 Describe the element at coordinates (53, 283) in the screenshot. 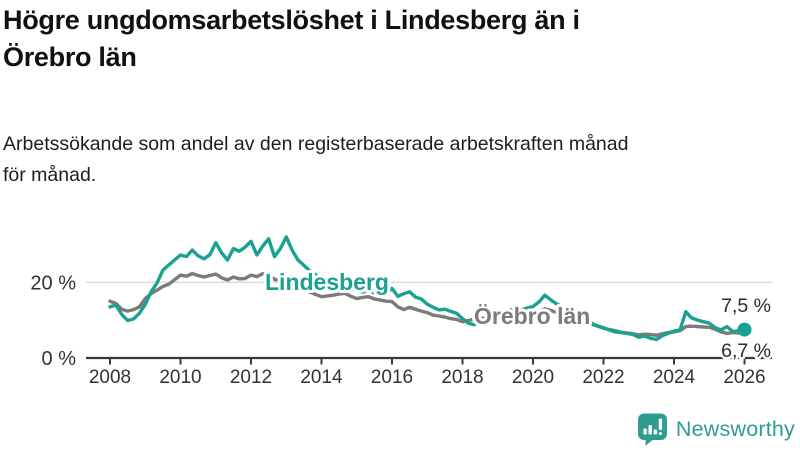

I see `y-axis-label-20: 20 %` at that location.